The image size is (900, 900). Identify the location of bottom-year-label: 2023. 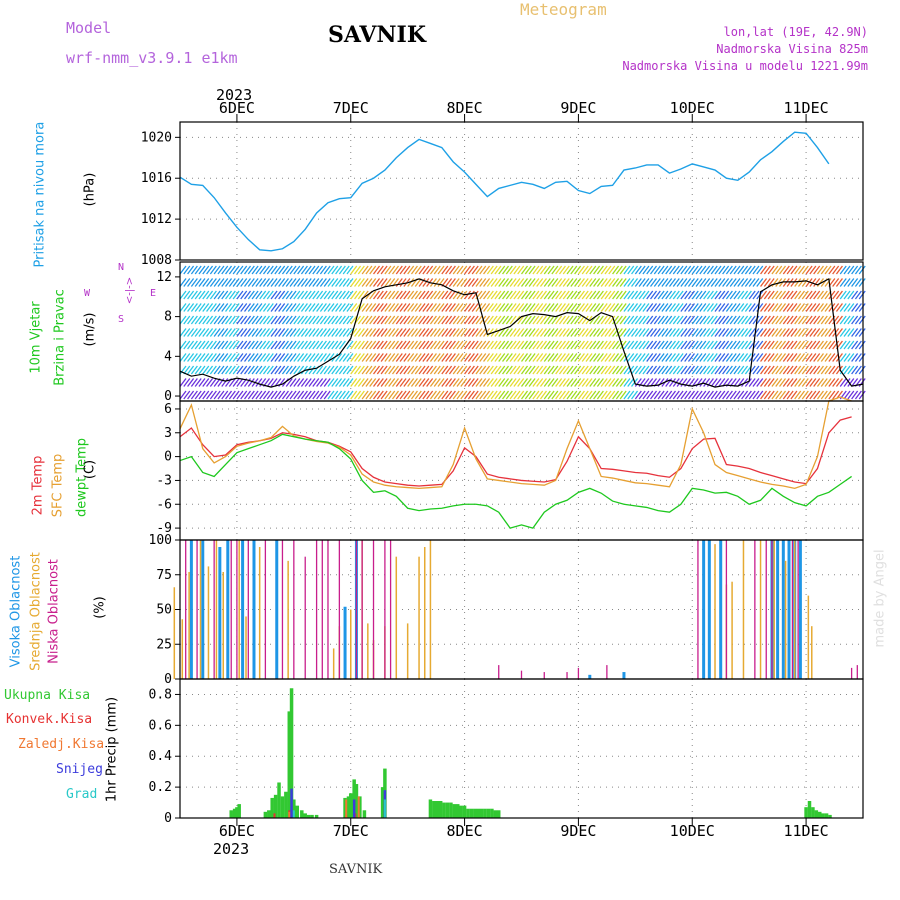
(231, 849).